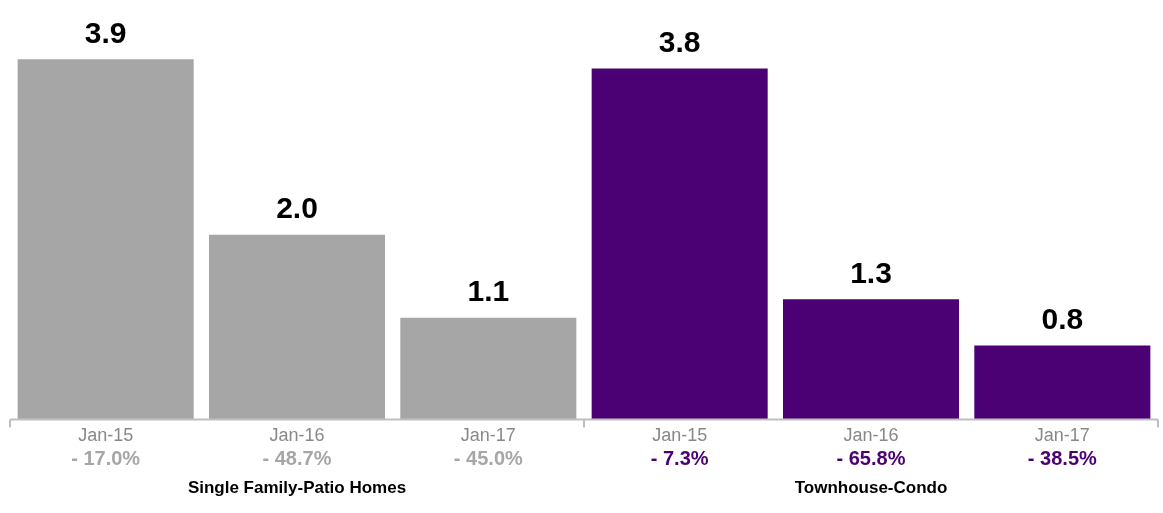 The height and width of the screenshot is (513, 1163). I want to click on text: Townhouse-Condo, so click(871, 487).